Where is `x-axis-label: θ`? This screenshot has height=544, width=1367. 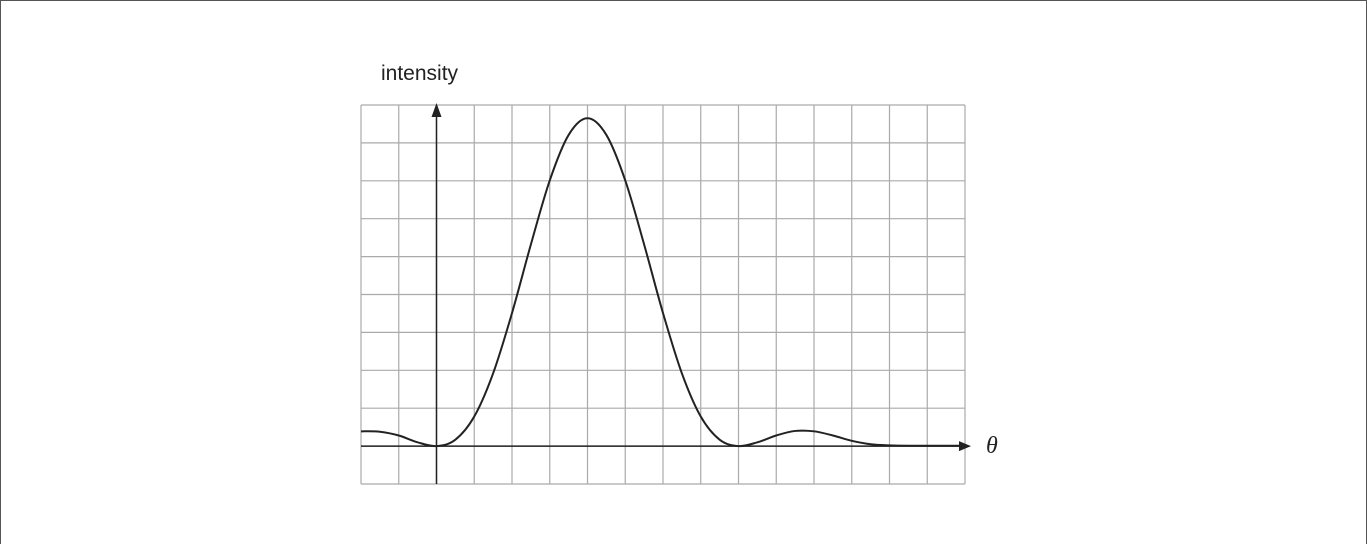
x-axis-label: θ is located at coordinates (992, 446).